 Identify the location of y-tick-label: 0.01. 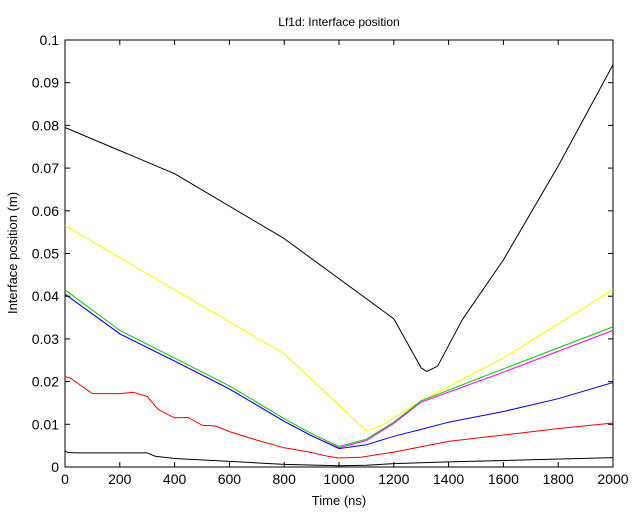
(45, 424).